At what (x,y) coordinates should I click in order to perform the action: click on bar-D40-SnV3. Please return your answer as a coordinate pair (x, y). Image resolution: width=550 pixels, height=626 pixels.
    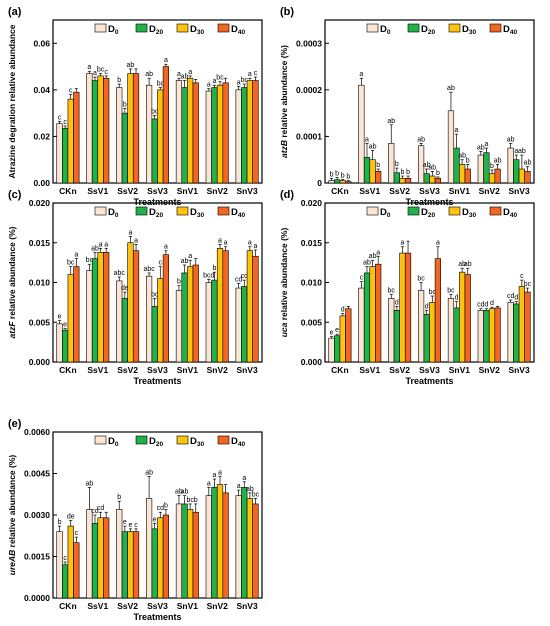
    Looking at the image, I should click on (255, 551).